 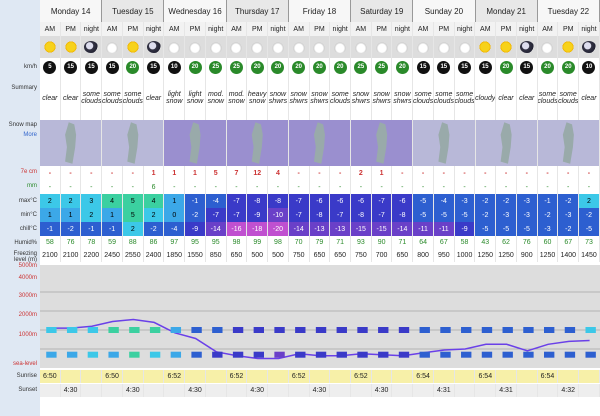 What do you see at coordinates (28, 172) in the screenshot?
I see `snow-label: 7e cm` at bounding box center [28, 172].